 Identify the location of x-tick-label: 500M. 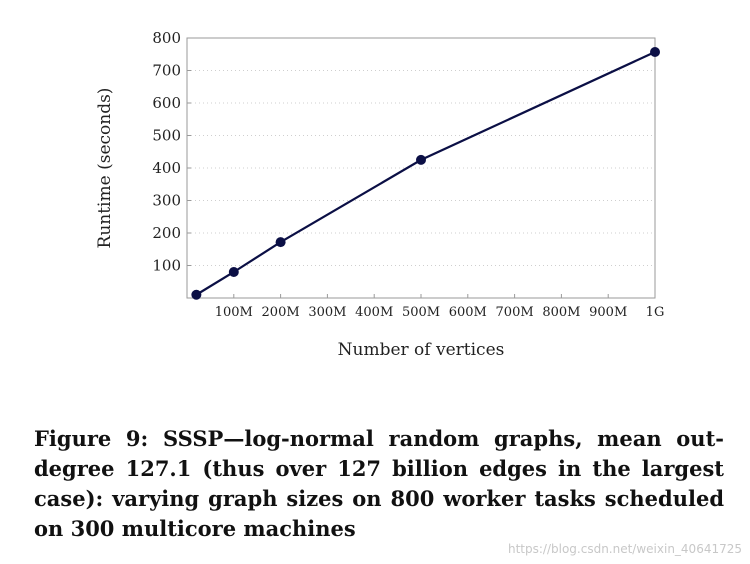
(421, 312).